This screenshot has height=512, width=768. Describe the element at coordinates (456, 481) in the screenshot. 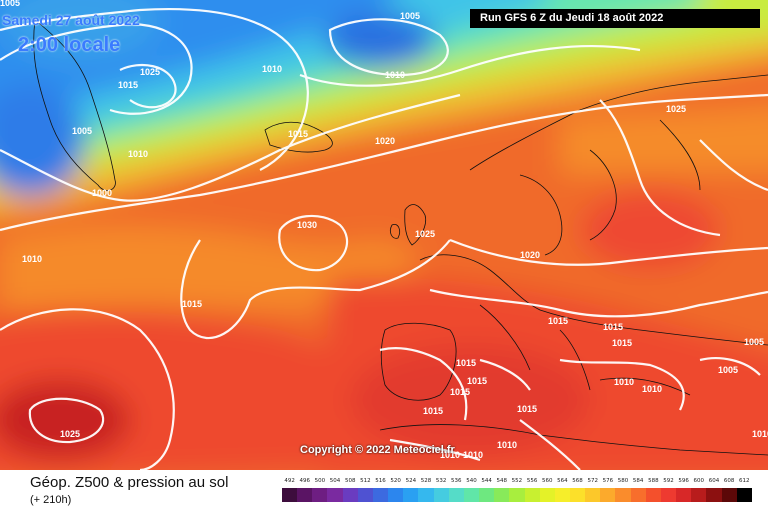

I see `color-scale-label: 536` at that location.